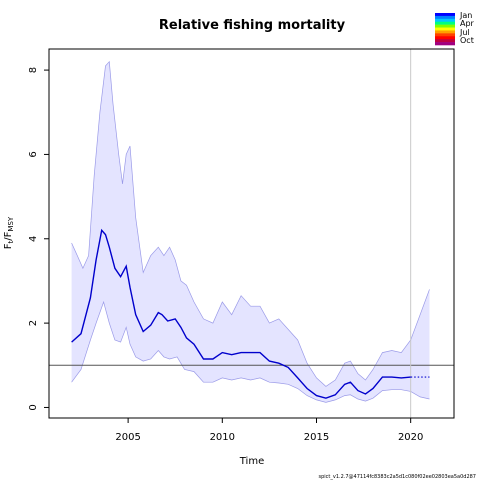 The image size is (480, 480). What do you see at coordinates (33, 323) in the screenshot?
I see `y-tick-label: 2` at bounding box center [33, 323].